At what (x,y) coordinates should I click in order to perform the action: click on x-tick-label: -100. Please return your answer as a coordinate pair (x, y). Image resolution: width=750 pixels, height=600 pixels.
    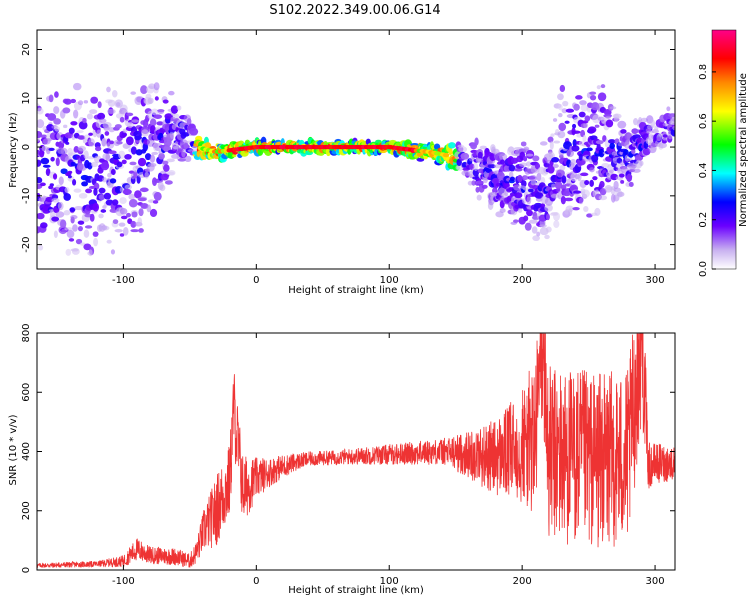
    Looking at the image, I should click on (123, 280).